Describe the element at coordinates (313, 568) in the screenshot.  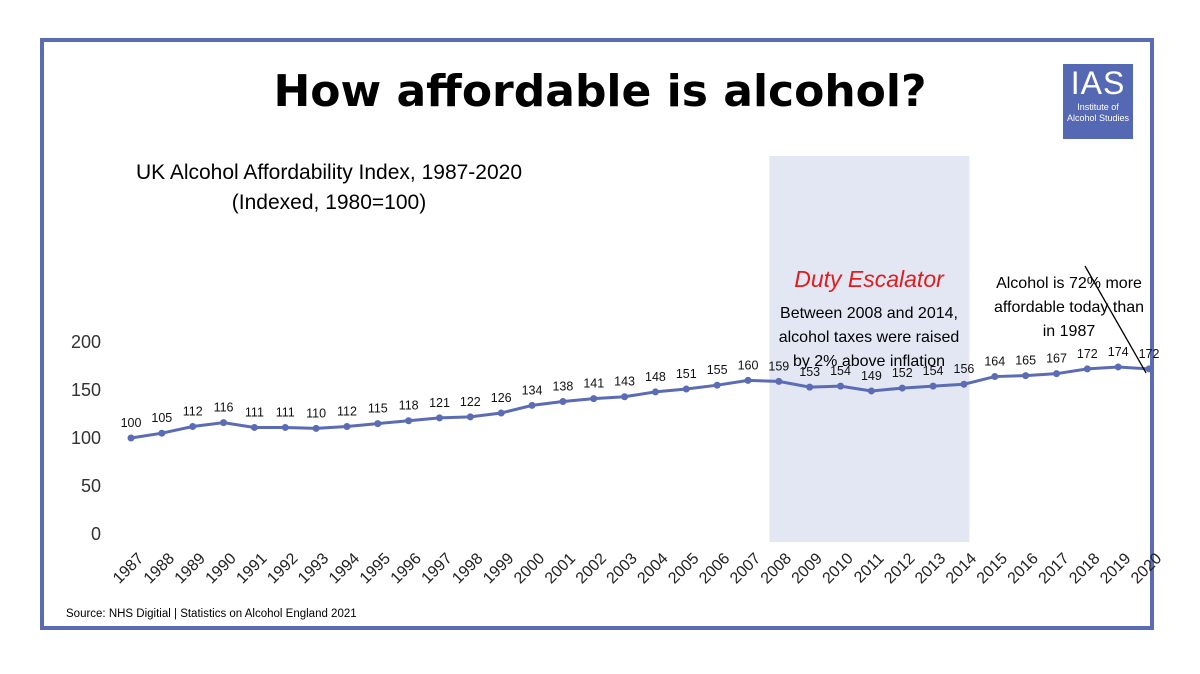
I see `x-tick-label: 1993` at that location.